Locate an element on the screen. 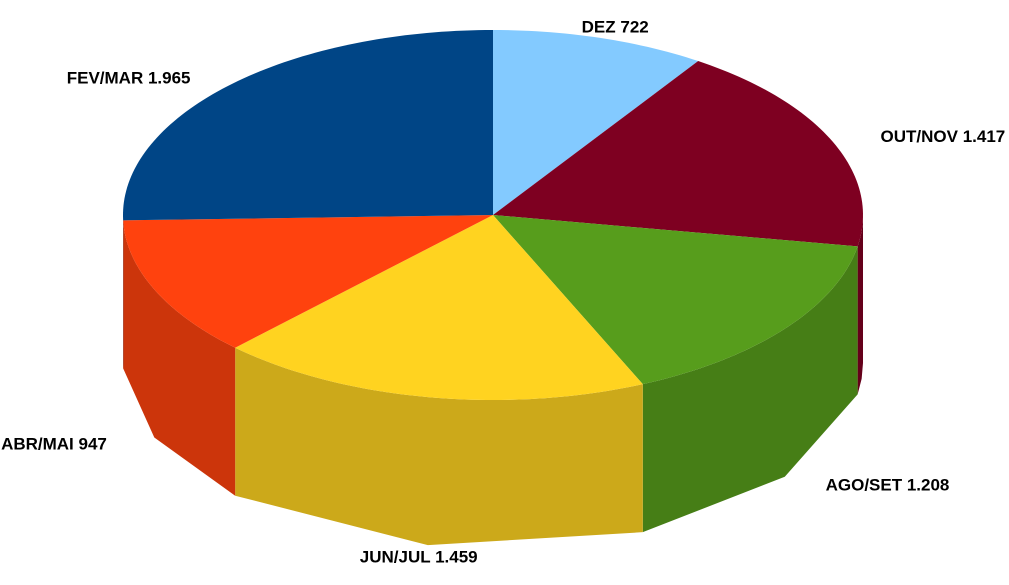  data-label: OUT/NOV 1.417 is located at coordinates (943, 137).